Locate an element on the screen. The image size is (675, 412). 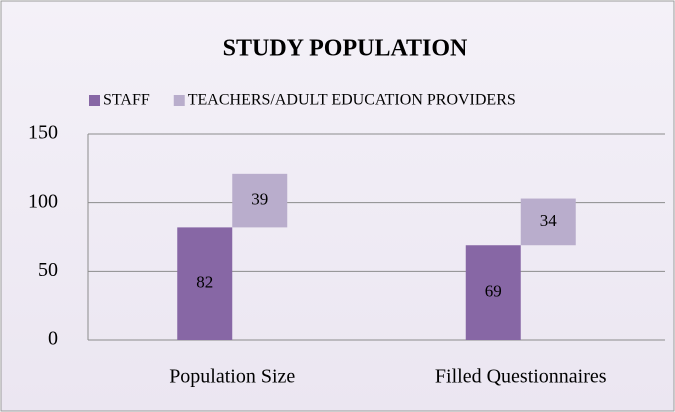
y-tick-label: 50 is located at coordinates (48, 270).